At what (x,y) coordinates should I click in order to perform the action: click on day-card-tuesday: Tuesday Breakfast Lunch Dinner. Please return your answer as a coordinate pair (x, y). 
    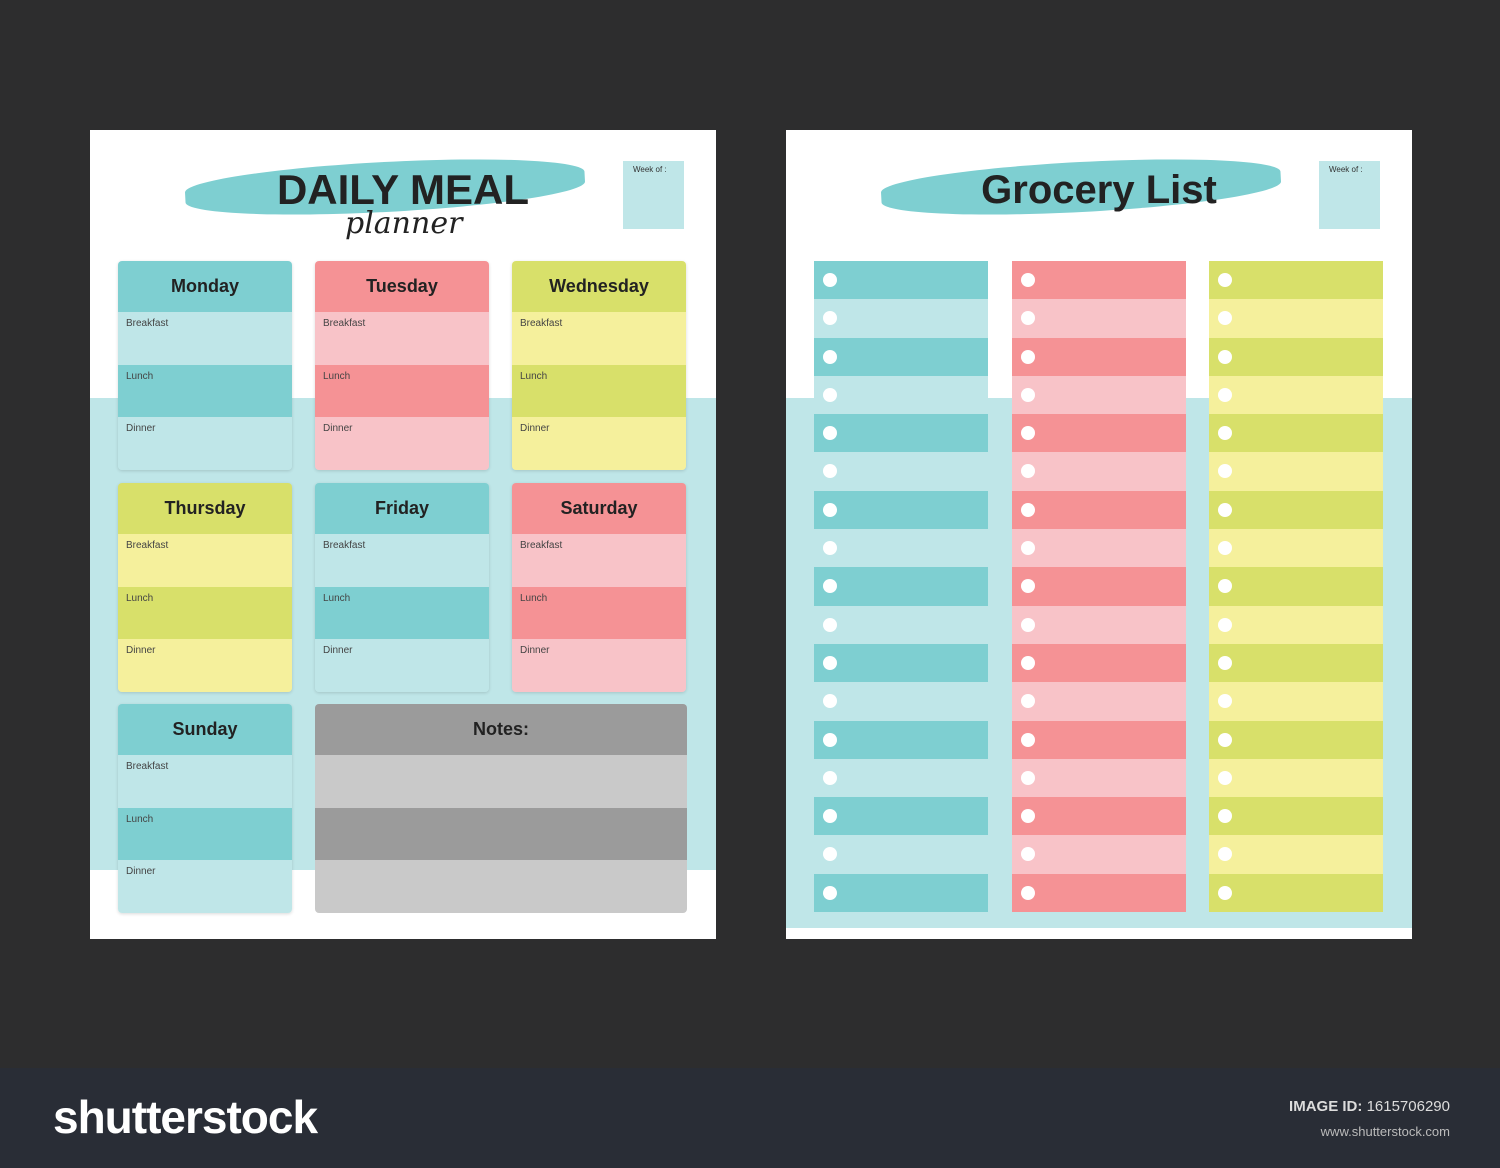
    Looking at the image, I should click on (402, 365).